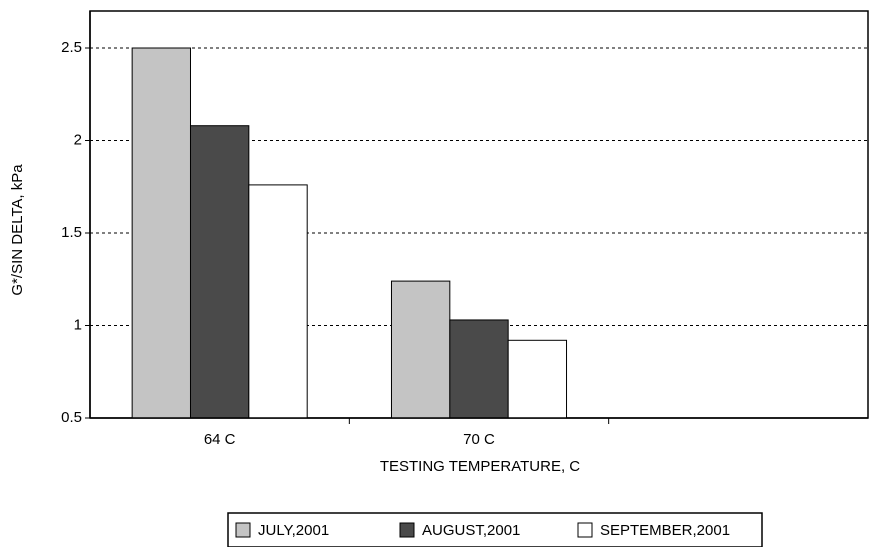 The width and height of the screenshot is (869, 547). Describe the element at coordinates (17, 230) in the screenshot. I see `y-axis-title: G*/SIN DELTA, kPa` at that location.